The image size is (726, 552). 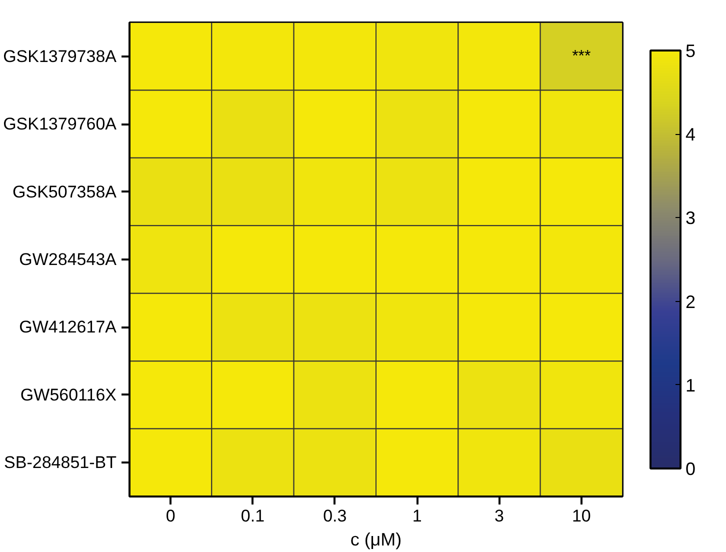 I want to click on x-tick-label: 0.1, so click(x=252, y=516).